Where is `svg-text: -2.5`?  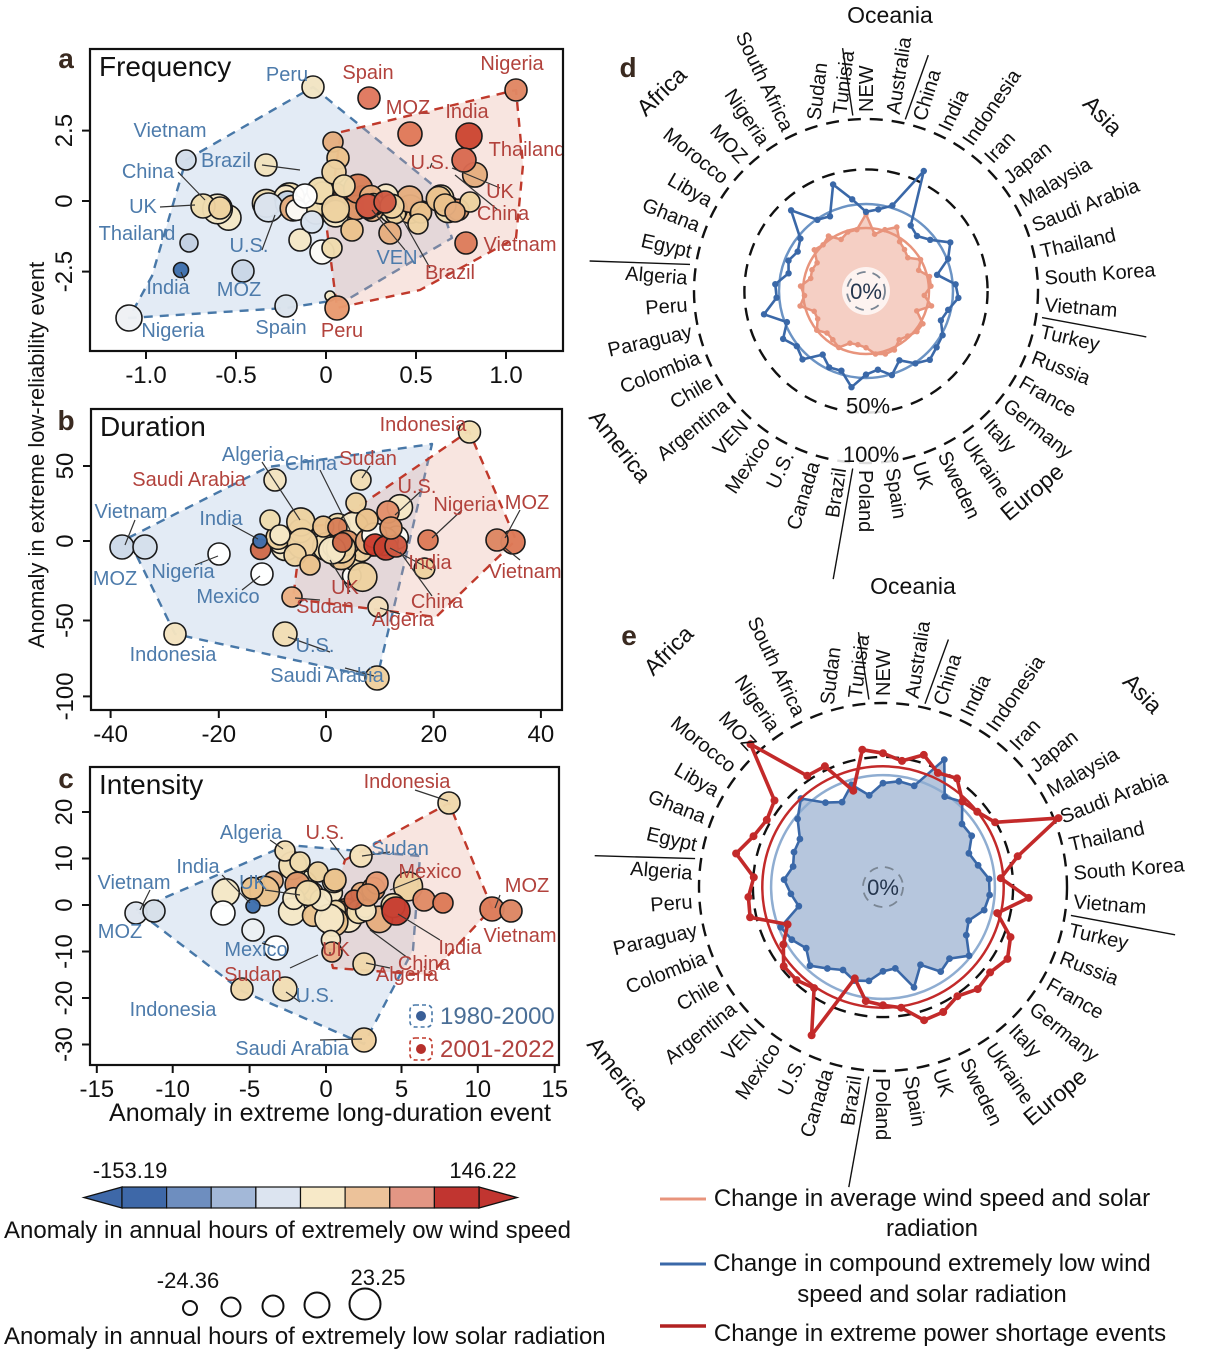
svg-text: -2.5 is located at coordinates (64, 271).